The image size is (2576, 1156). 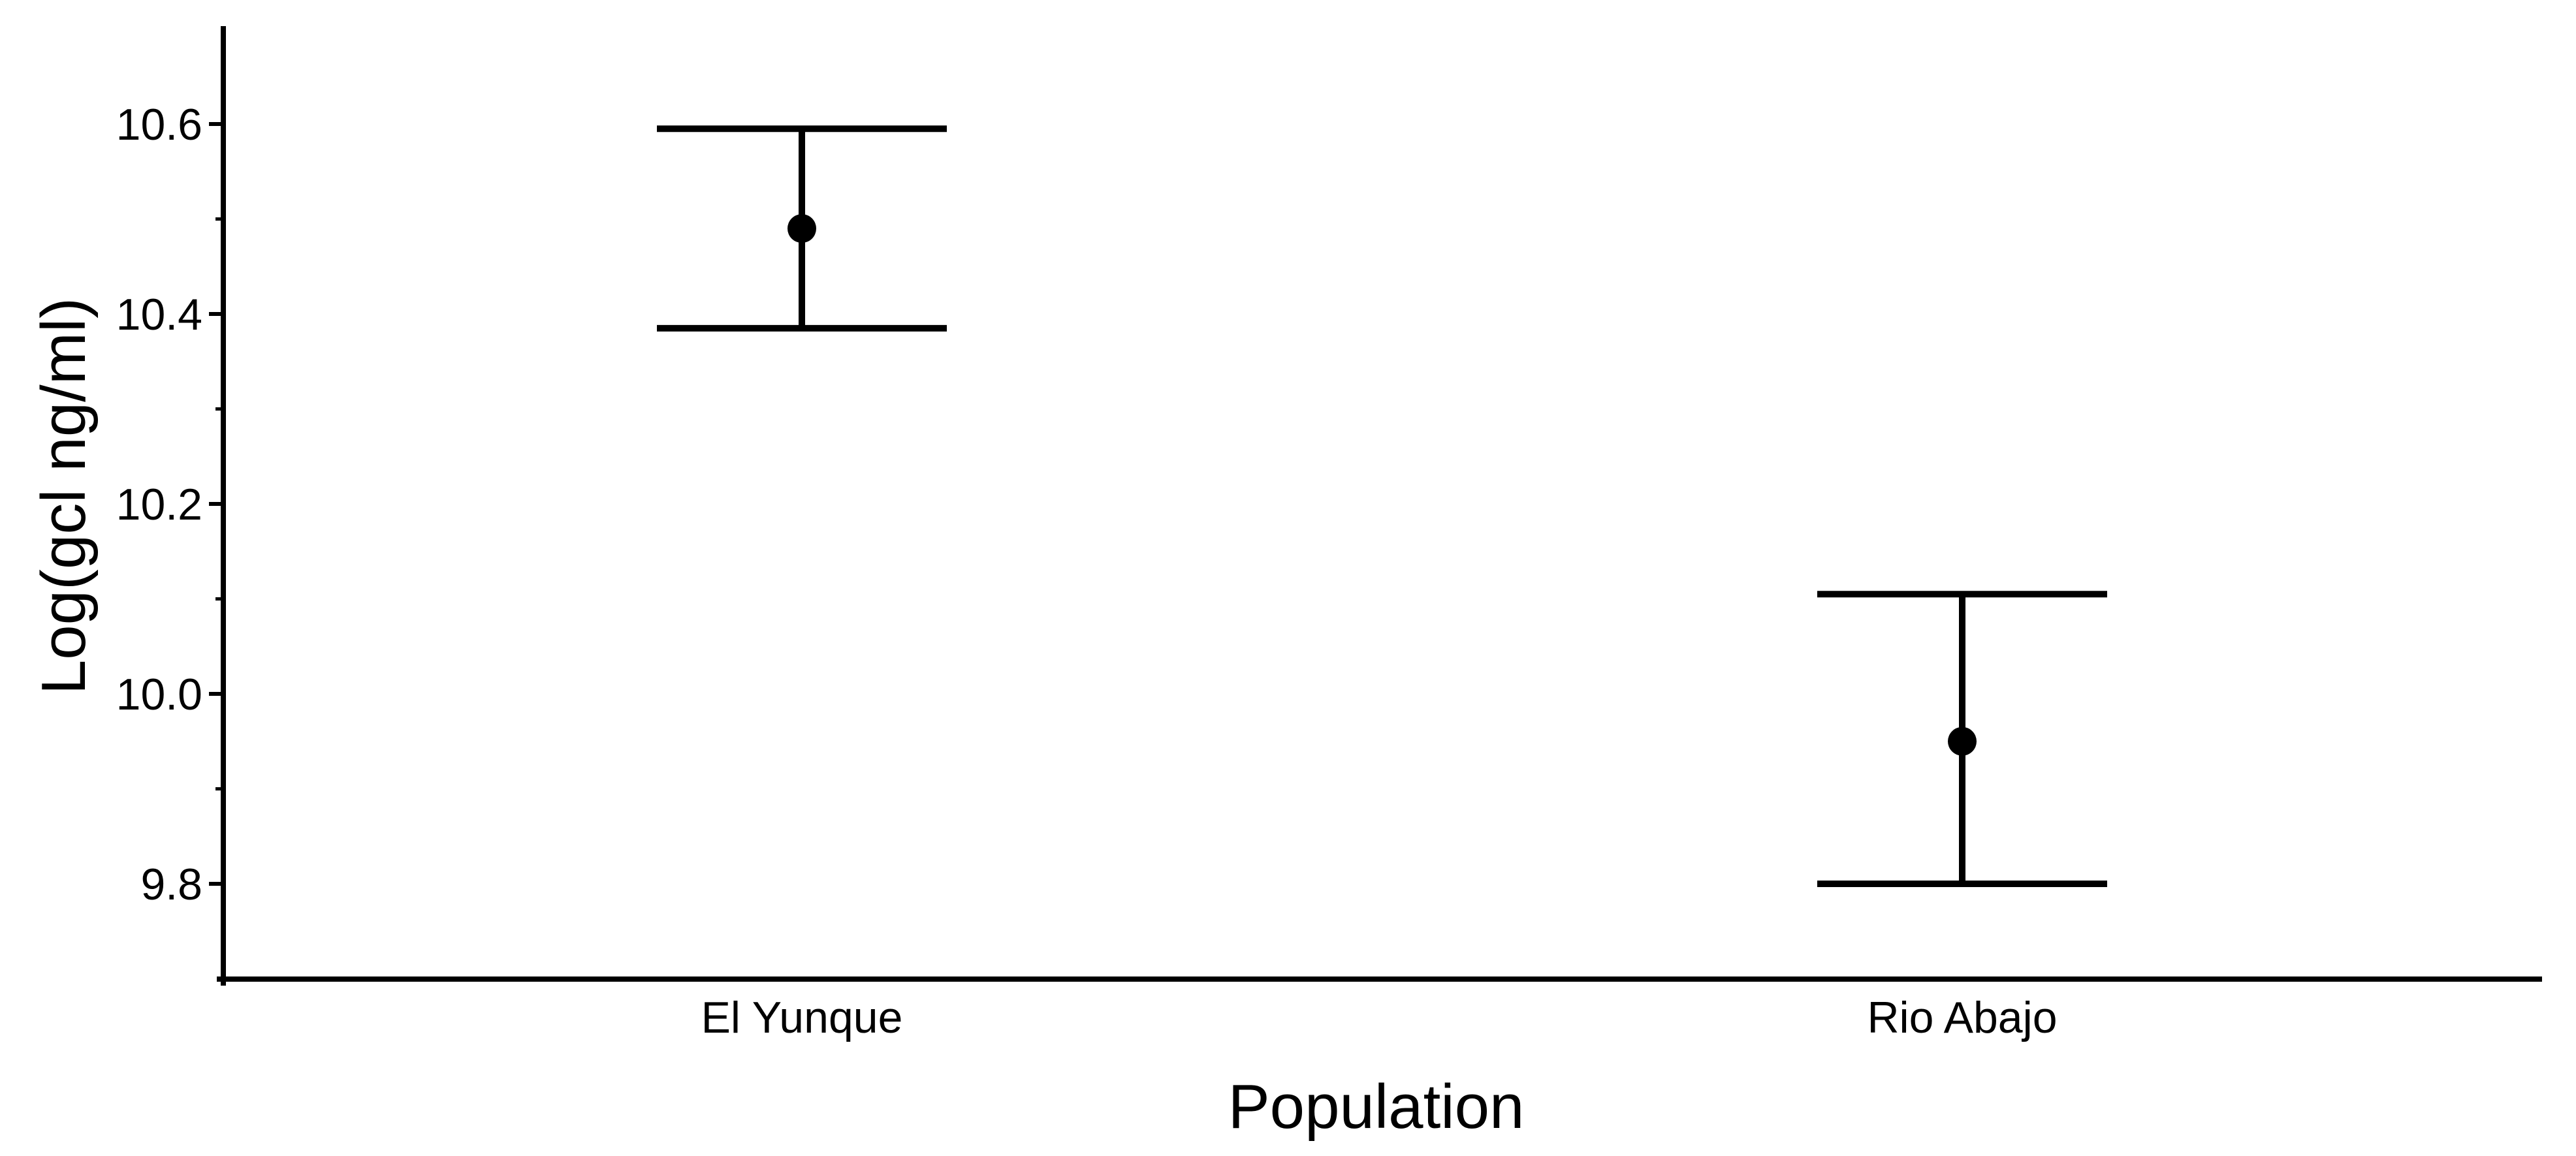 I want to click on y-axis-ticks: 9.8 10.0 10.2 10.4 10.6, so click(x=170, y=504).